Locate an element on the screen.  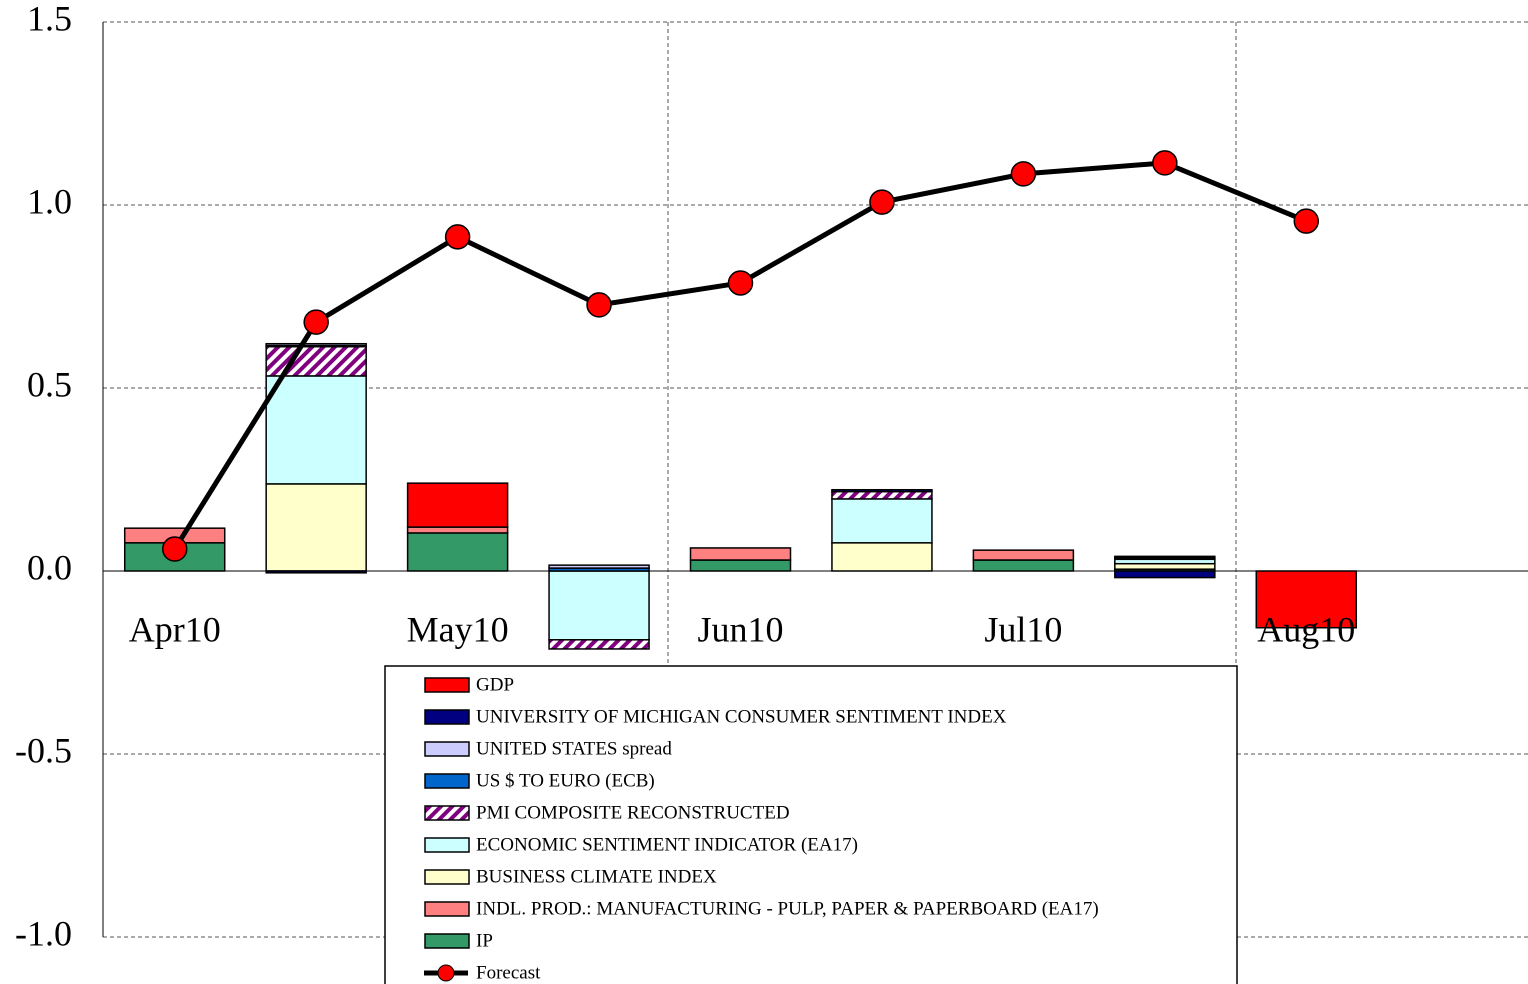
y-tick-label: -1.0 is located at coordinates (43, 933).